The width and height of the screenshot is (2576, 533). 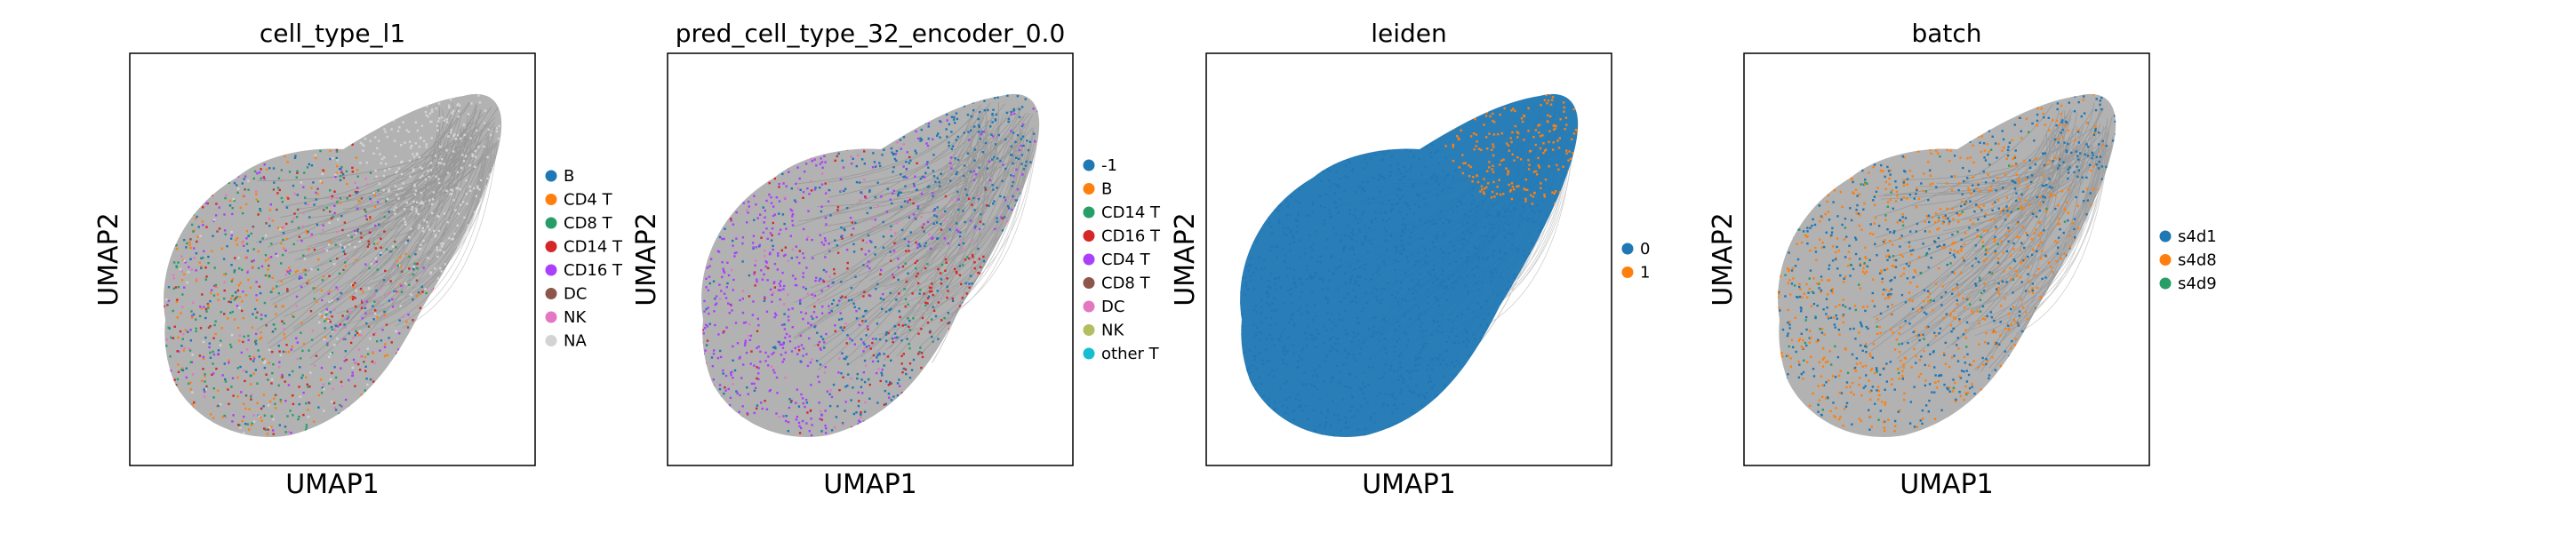 What do you see at coordinates (1089, 259) in the screenshot?
I see `legend-marker` at bounding box center [1089, 259].